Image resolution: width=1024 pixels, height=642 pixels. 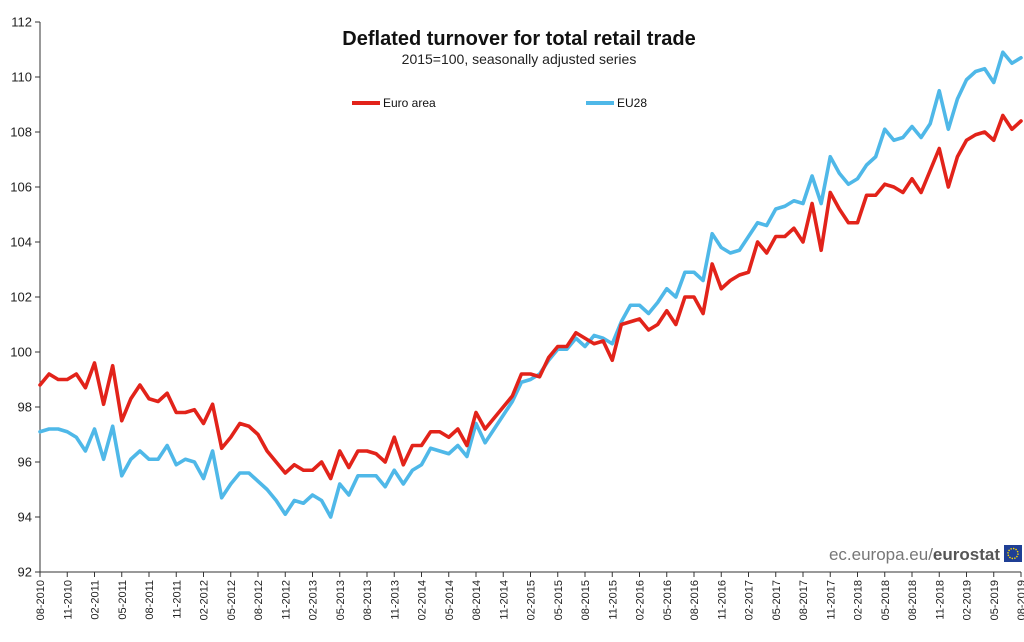 What do you see at coordinates (314, 600) in the screenshot?
I see `x-tick-label: 02-2013` at bounding box center [314, 600].